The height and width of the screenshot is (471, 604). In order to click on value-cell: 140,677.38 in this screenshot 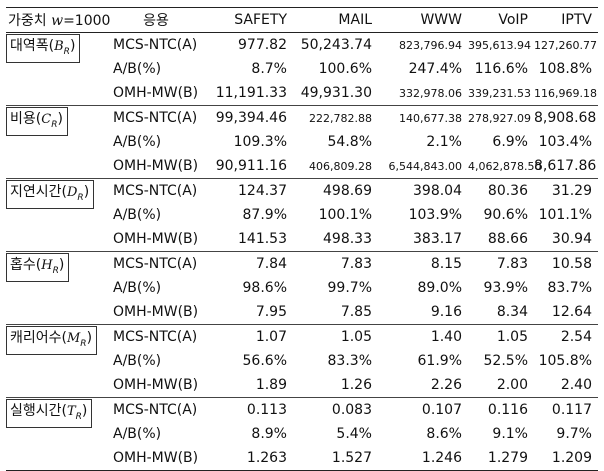, I will do `click(430, 118)`.